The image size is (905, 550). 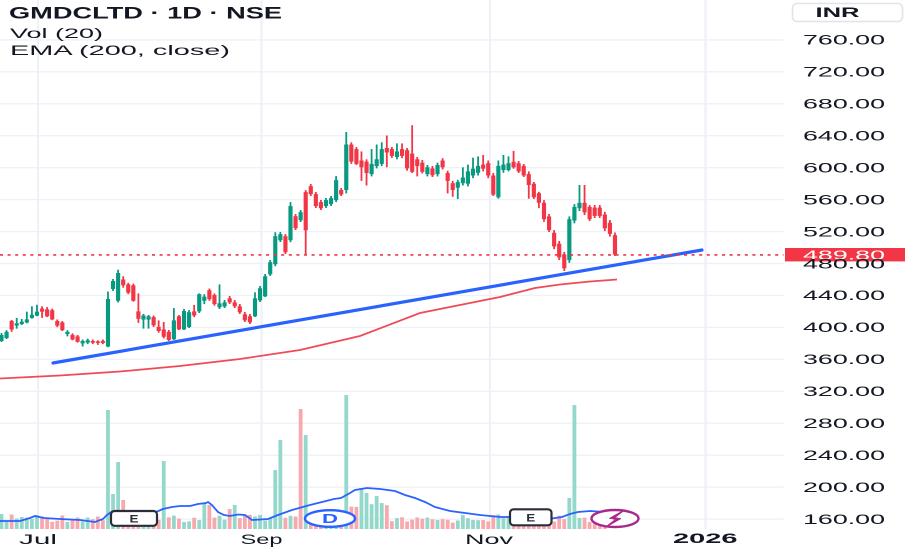 What do you see at coordinates (844, 359) in the screenshot?
I see `svg-text: 360.00` at bounding box center [844, 359].